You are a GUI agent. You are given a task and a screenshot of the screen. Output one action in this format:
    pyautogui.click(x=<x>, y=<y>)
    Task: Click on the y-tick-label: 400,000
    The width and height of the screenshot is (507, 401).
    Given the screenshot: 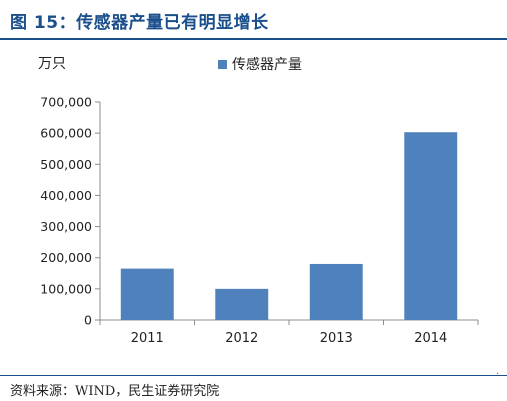 What is the action you would take?
    pyautogui.click(x=66, y=195)
    